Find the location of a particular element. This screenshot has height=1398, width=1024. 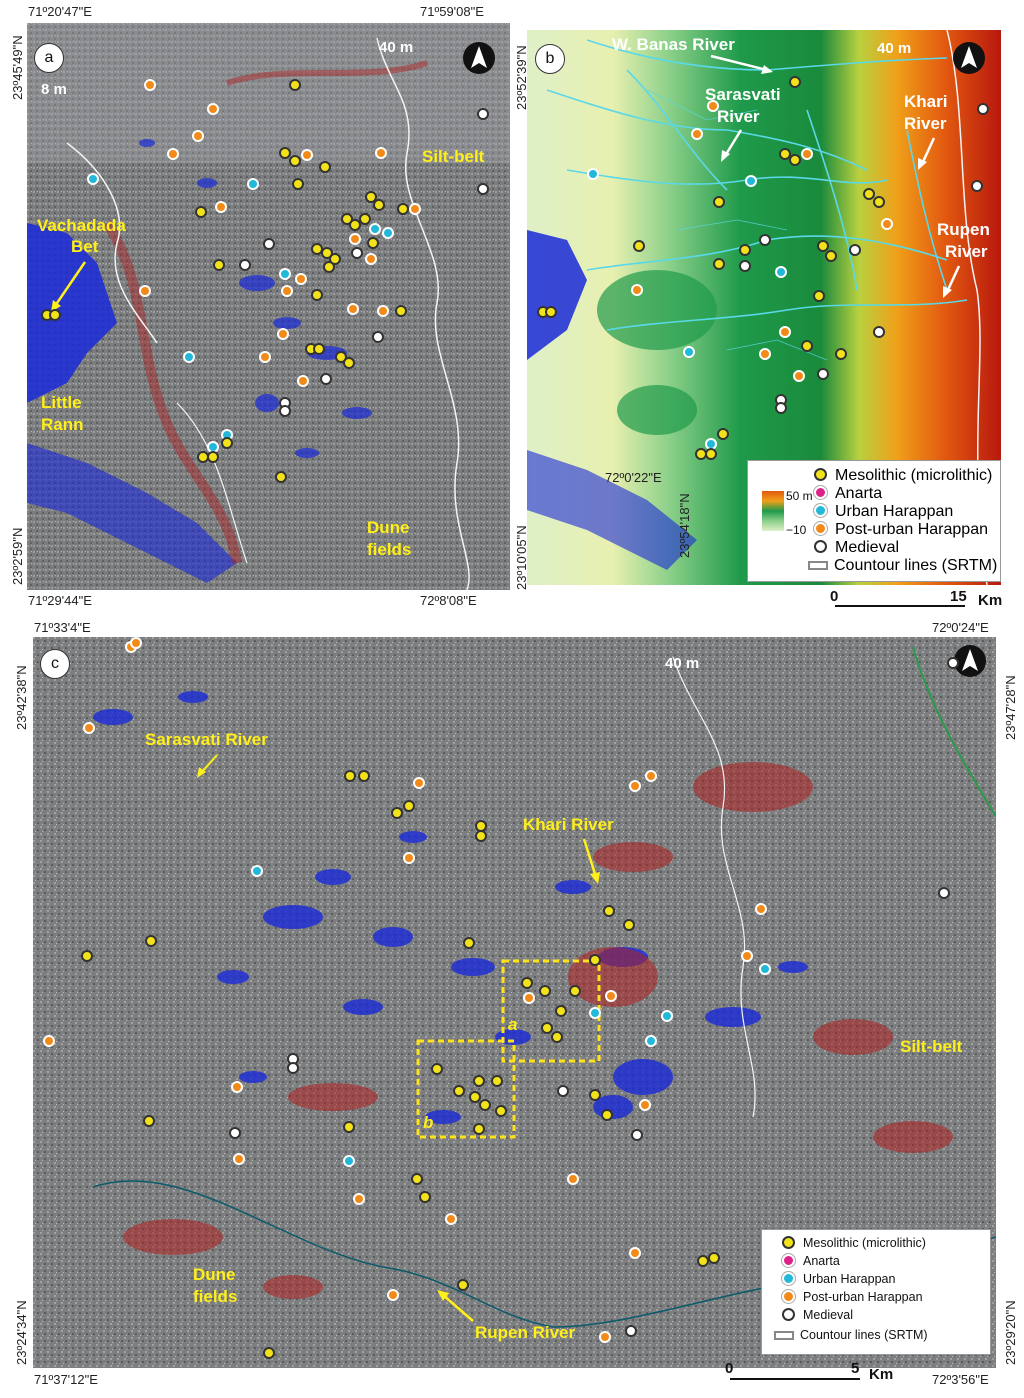

scale-max: 15 is located at coordinates (958, 596).